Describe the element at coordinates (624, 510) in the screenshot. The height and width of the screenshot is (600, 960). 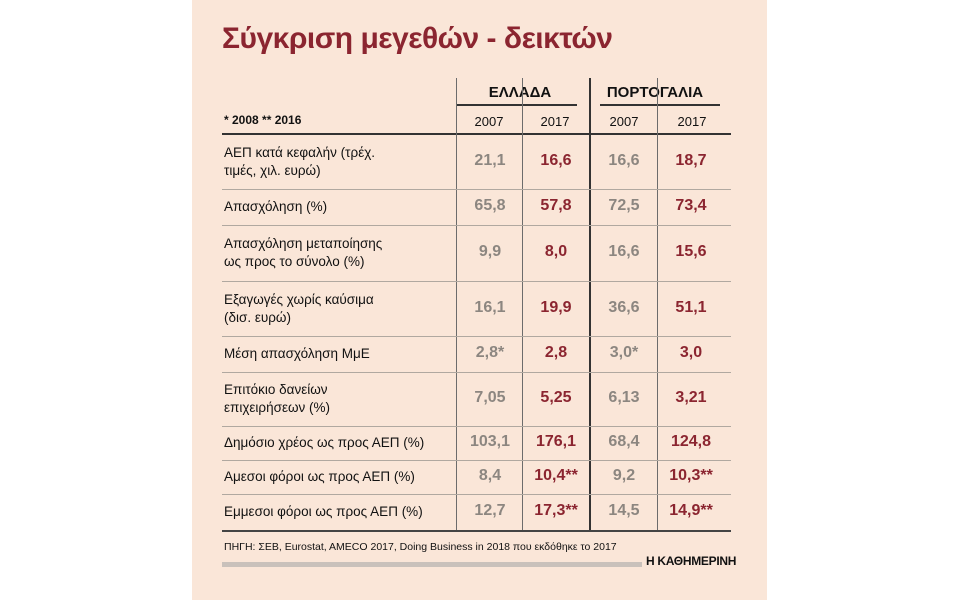
I see `table-cell: 14,5` at that location.